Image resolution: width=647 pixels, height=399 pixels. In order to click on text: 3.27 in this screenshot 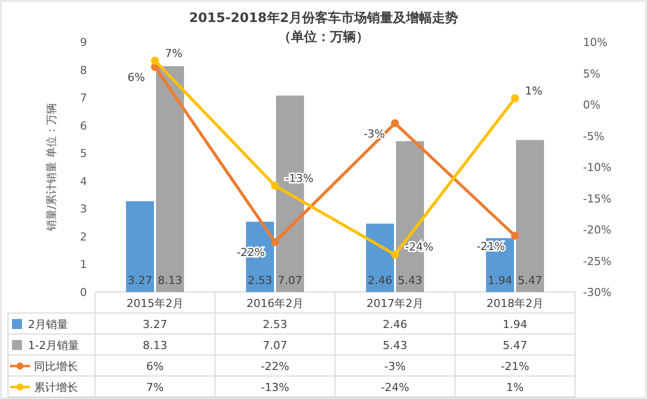, I will do `click(140, 280)`.